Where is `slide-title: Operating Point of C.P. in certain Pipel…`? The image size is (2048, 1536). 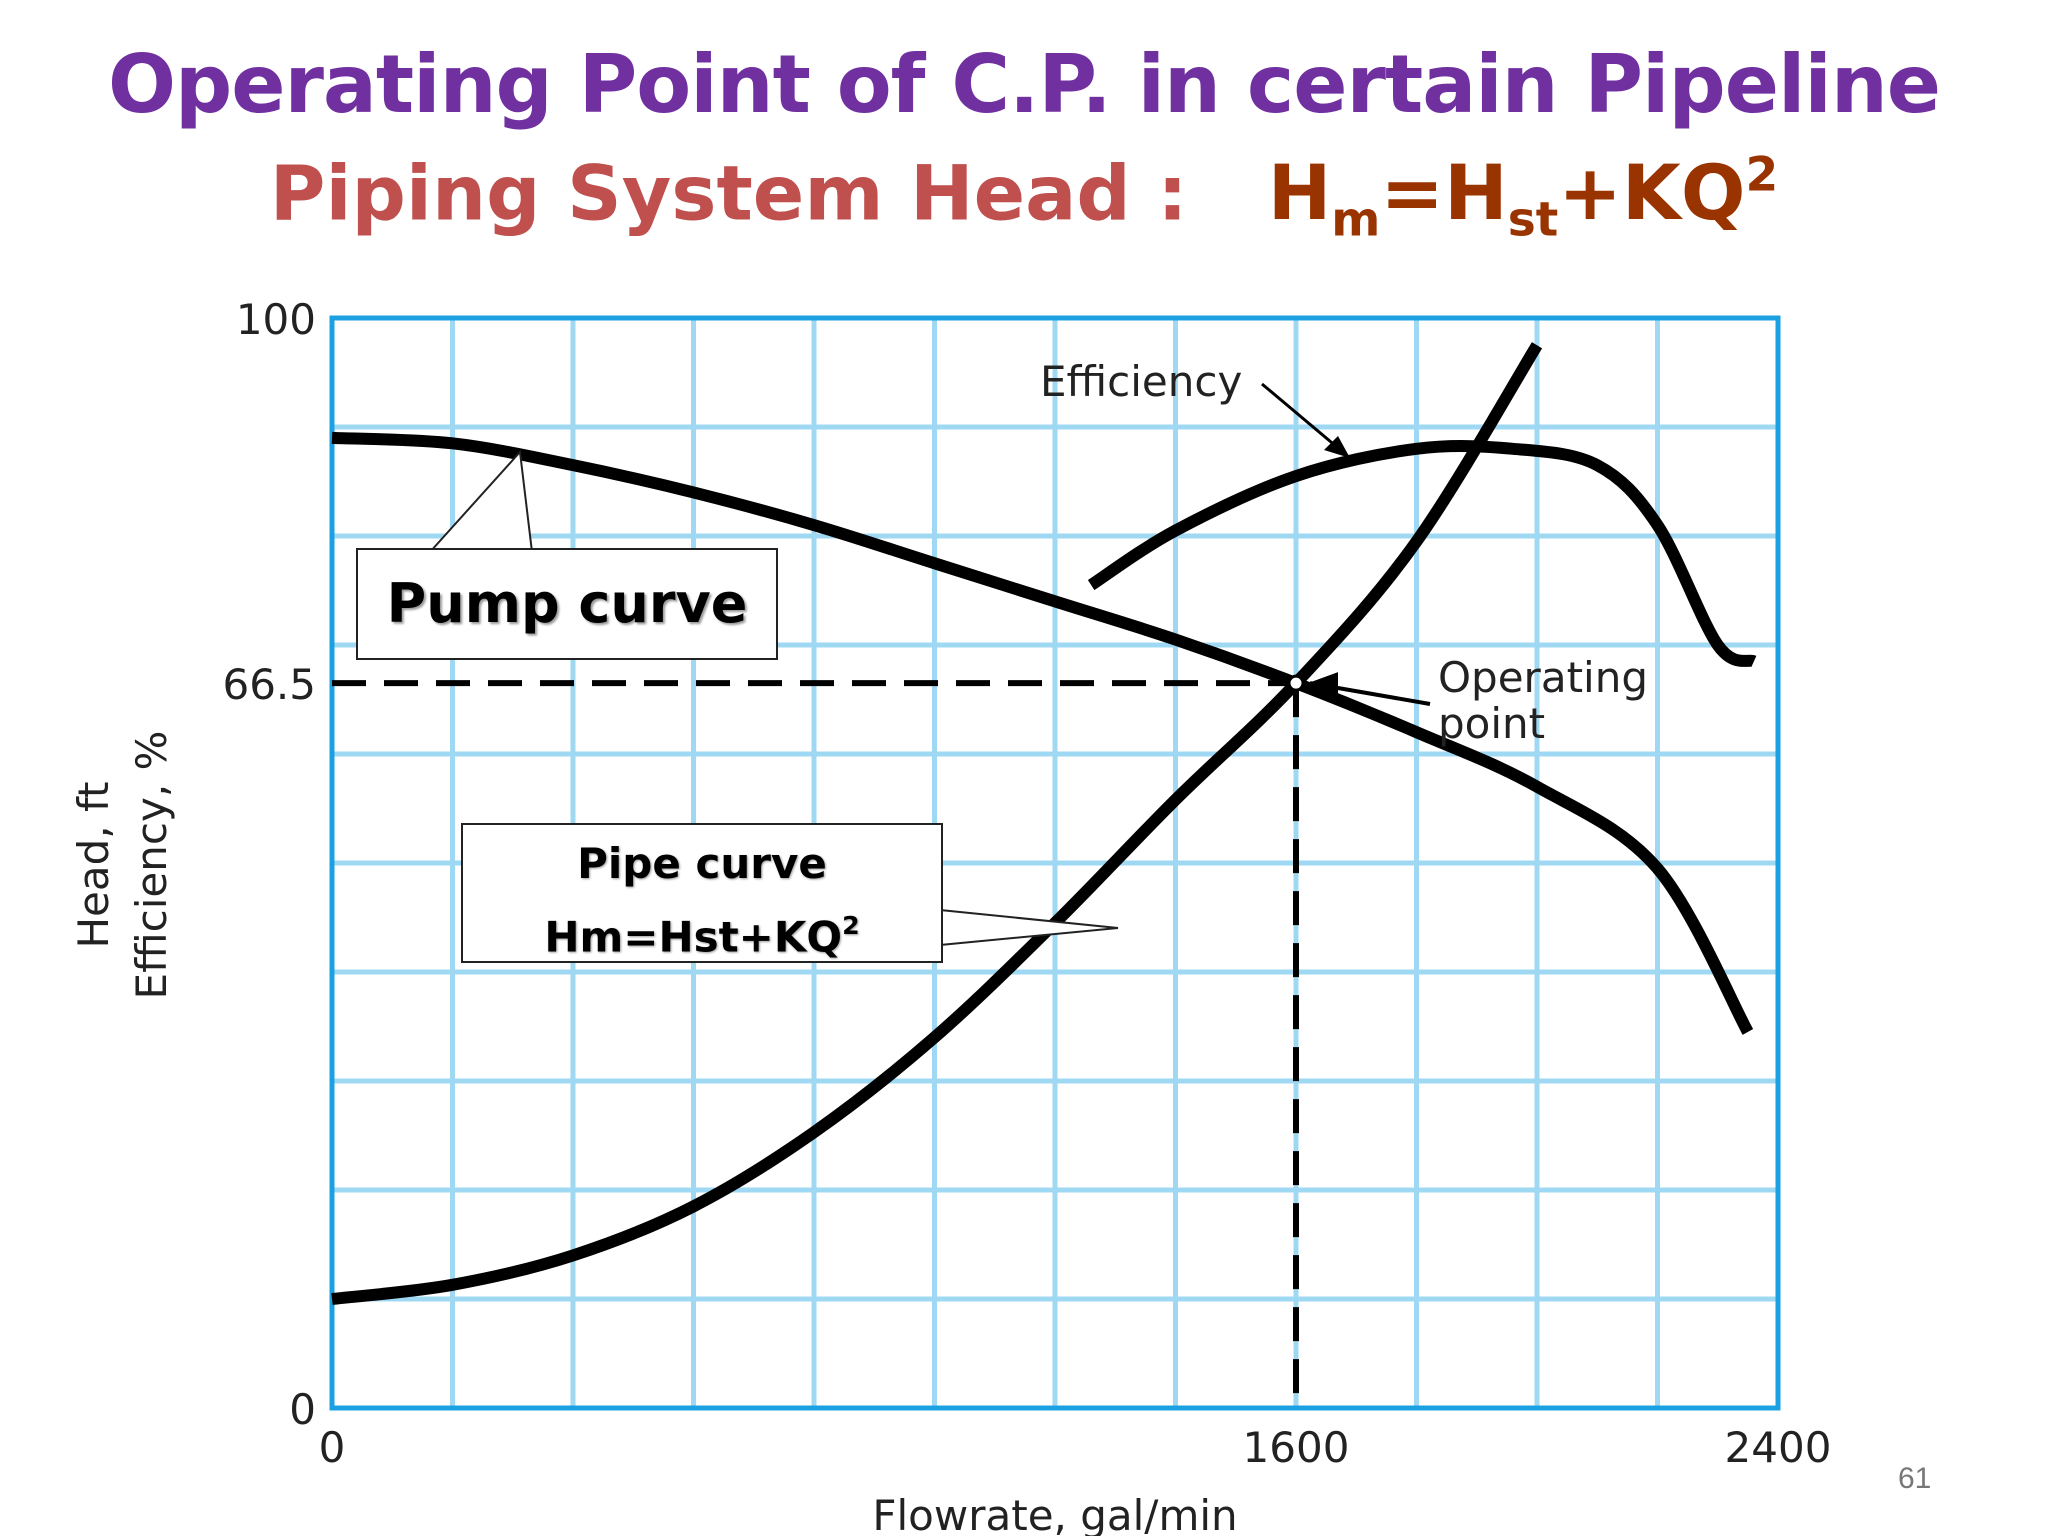
slide-title: Operating Point of C.P. in certain Pipel… is located at coordinates (1024, 84).